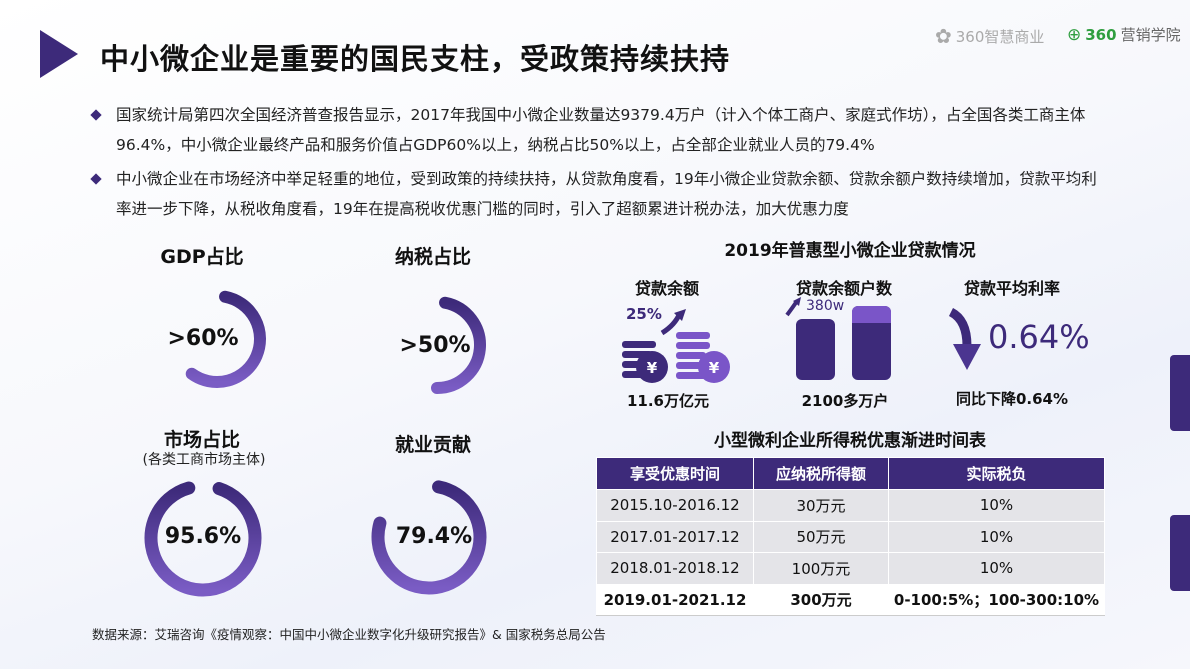  What do you see at coordinates (201, 440) in the screenshot?
I see `donut-label-market: 市场占比` at bounding box center [201, 440].